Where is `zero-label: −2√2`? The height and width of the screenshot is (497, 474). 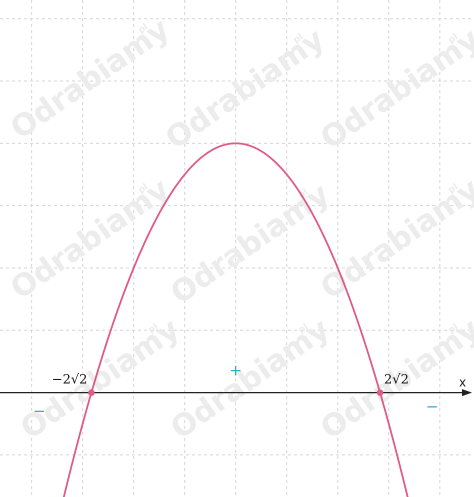 zero-label: −2√2 is located at coordinates (70, 380).